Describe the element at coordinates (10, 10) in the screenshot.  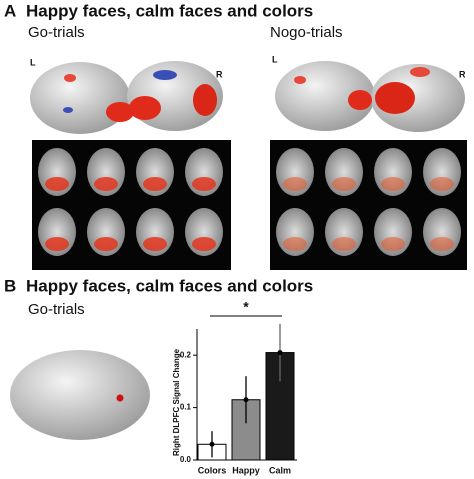
I see `panel-label: A` at that location.